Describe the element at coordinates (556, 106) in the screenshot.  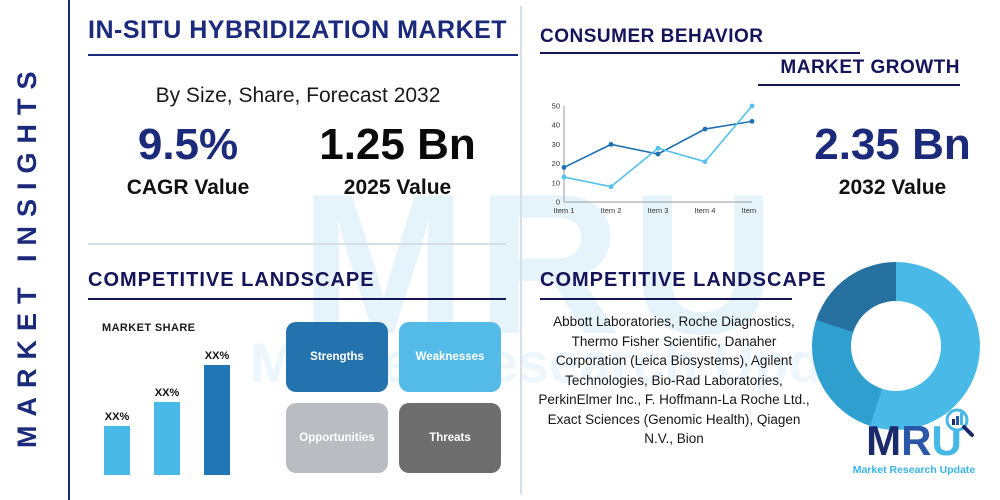
I see `svg-text: 50` at that location.